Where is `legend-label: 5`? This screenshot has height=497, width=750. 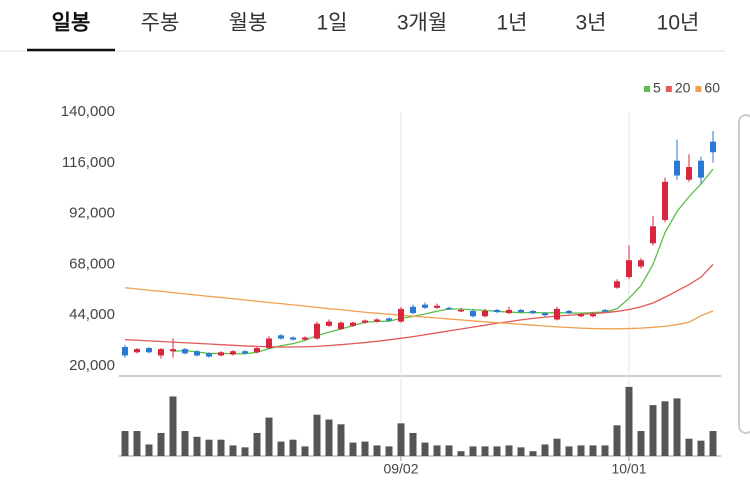 legend-label: 5 is located at coordinates (657, 88).